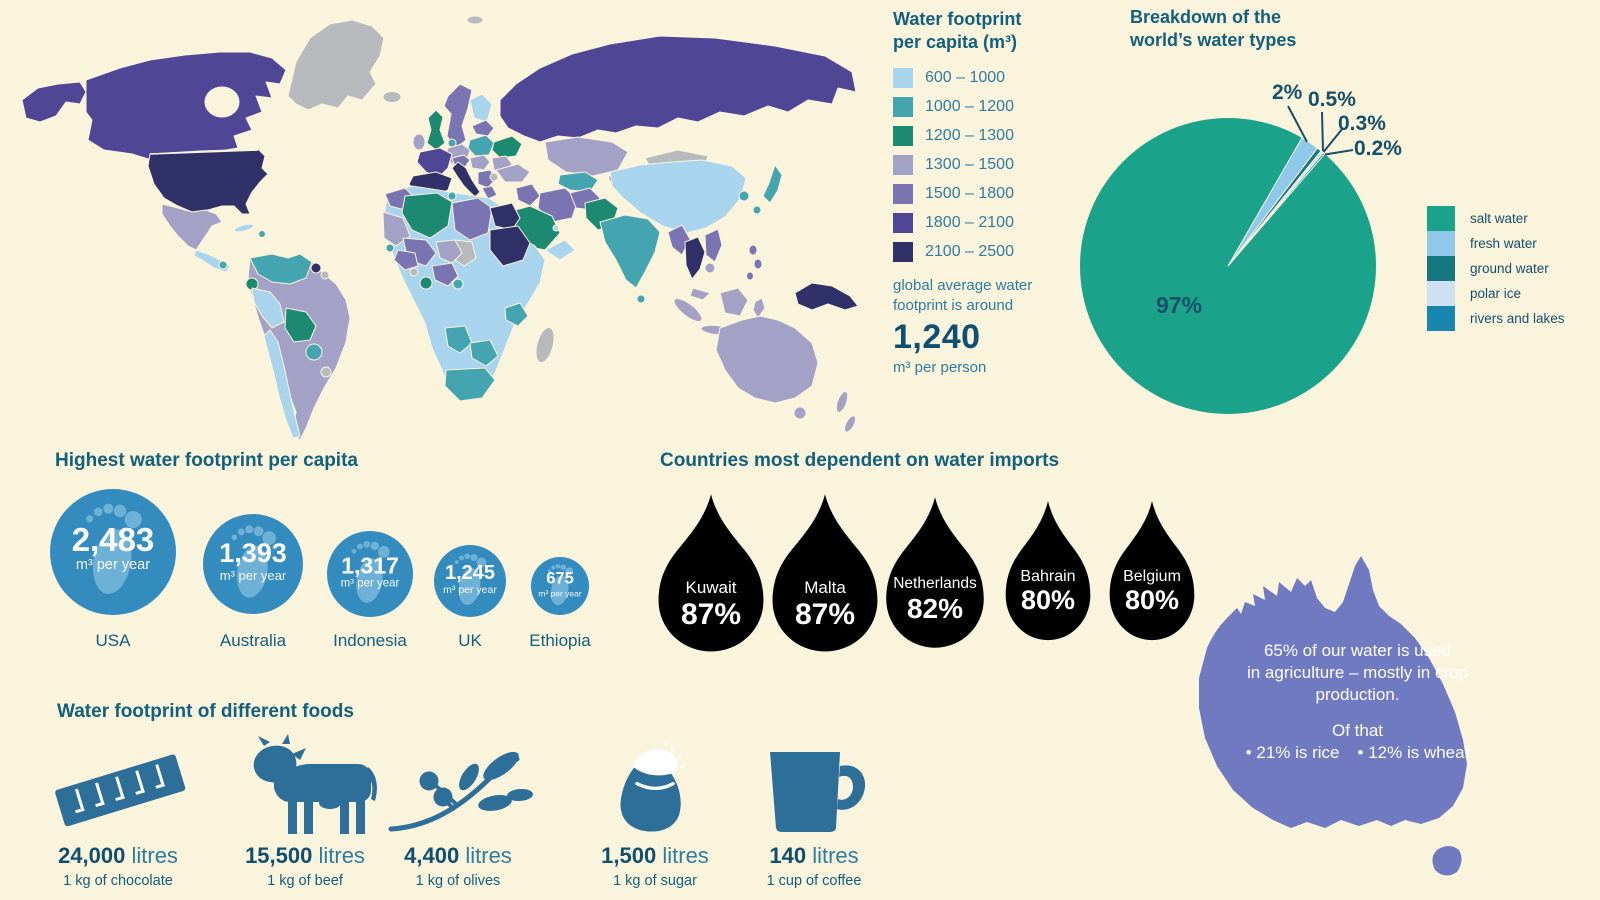 This screenshot has width=1600, height=900. I want to click on food-value: 24,000 litres, so click(118, 855).